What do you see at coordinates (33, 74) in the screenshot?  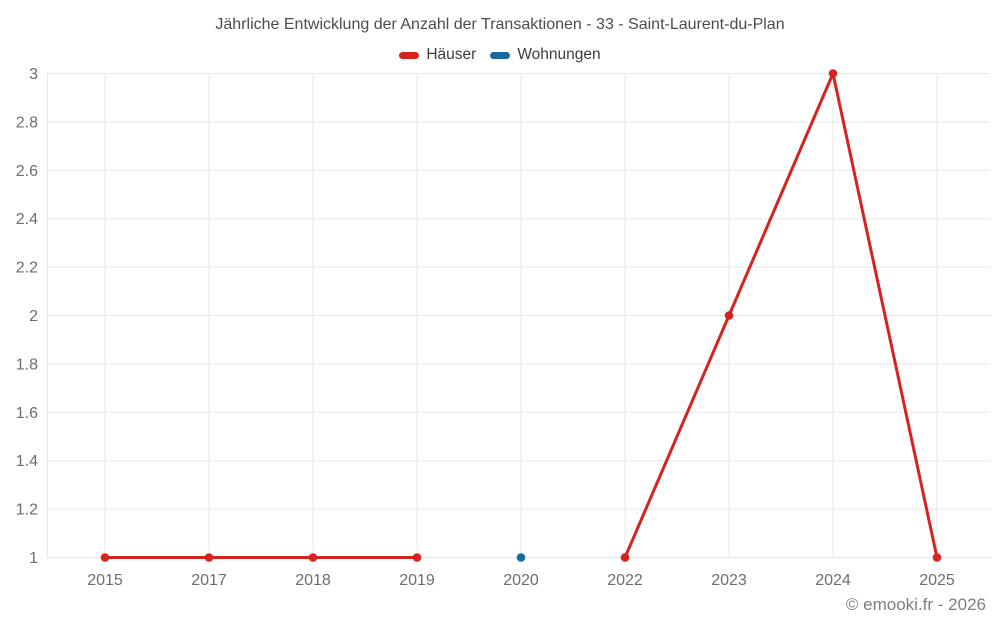 I see `y-axis-tick: 3` at bounding box center [33, 74].